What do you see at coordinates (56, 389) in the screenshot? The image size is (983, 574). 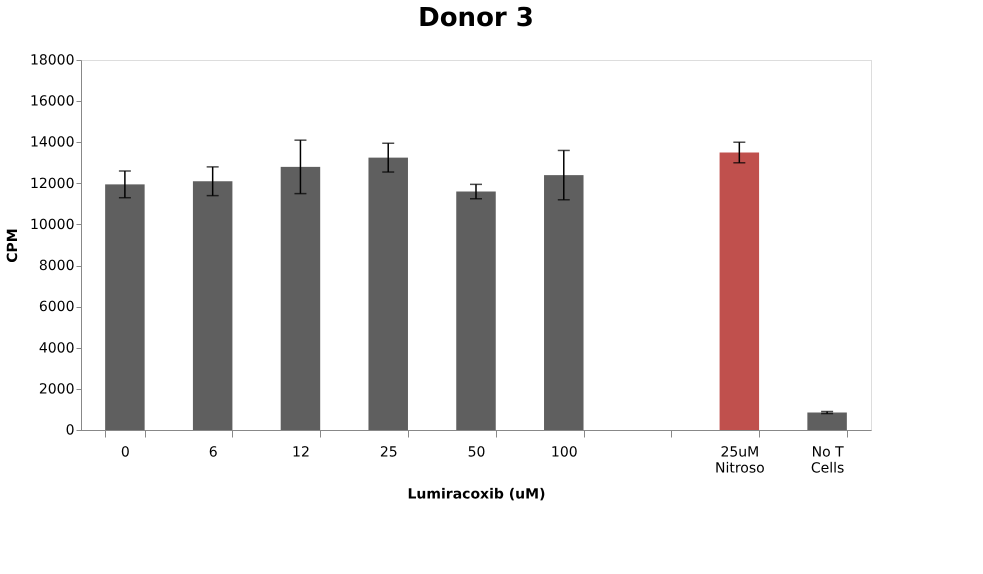 I see `y-tick-label: 2000` at bounding box center [56, 389].